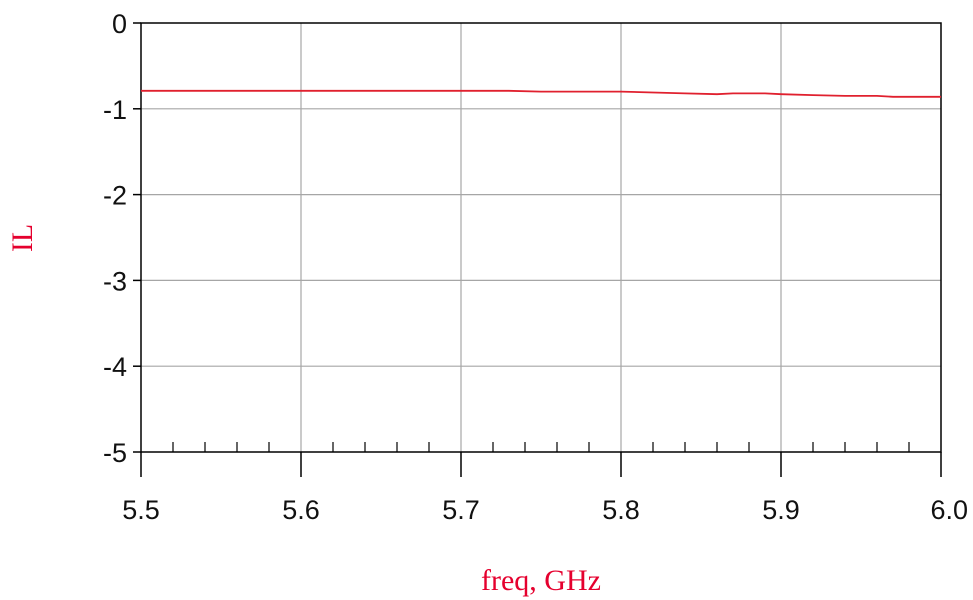 The width and height of the screenshot is (973, 600). I want to click on x-tick-label: 6.0, so click(949, 510).